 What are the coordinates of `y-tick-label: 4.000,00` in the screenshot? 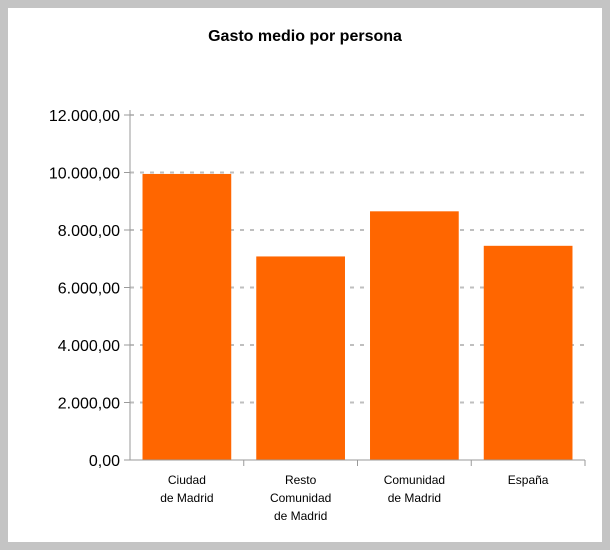 It's located at (89, 346).